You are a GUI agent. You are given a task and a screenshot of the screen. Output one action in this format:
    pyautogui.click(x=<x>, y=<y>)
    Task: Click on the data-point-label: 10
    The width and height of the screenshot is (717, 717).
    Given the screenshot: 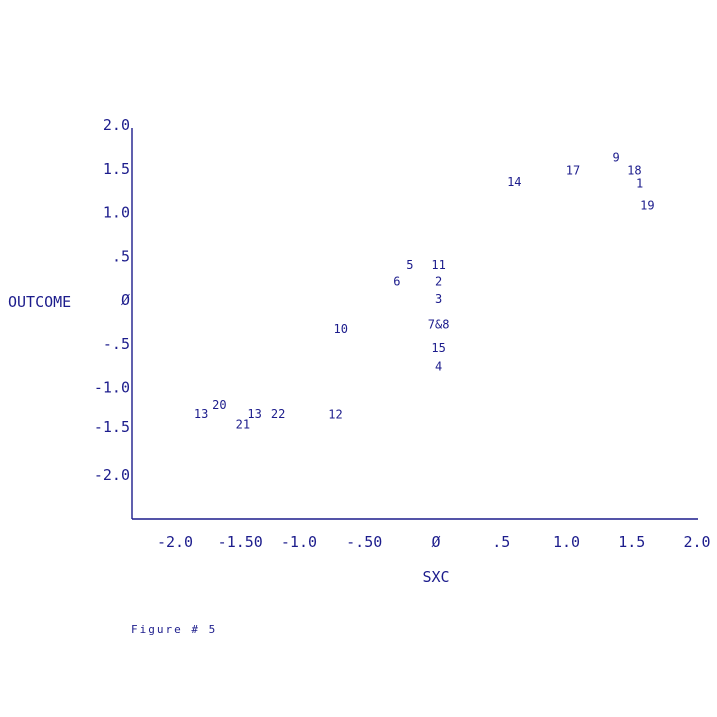 What is the action you would take?
    pyautogui.click(x=341, y=329)
    